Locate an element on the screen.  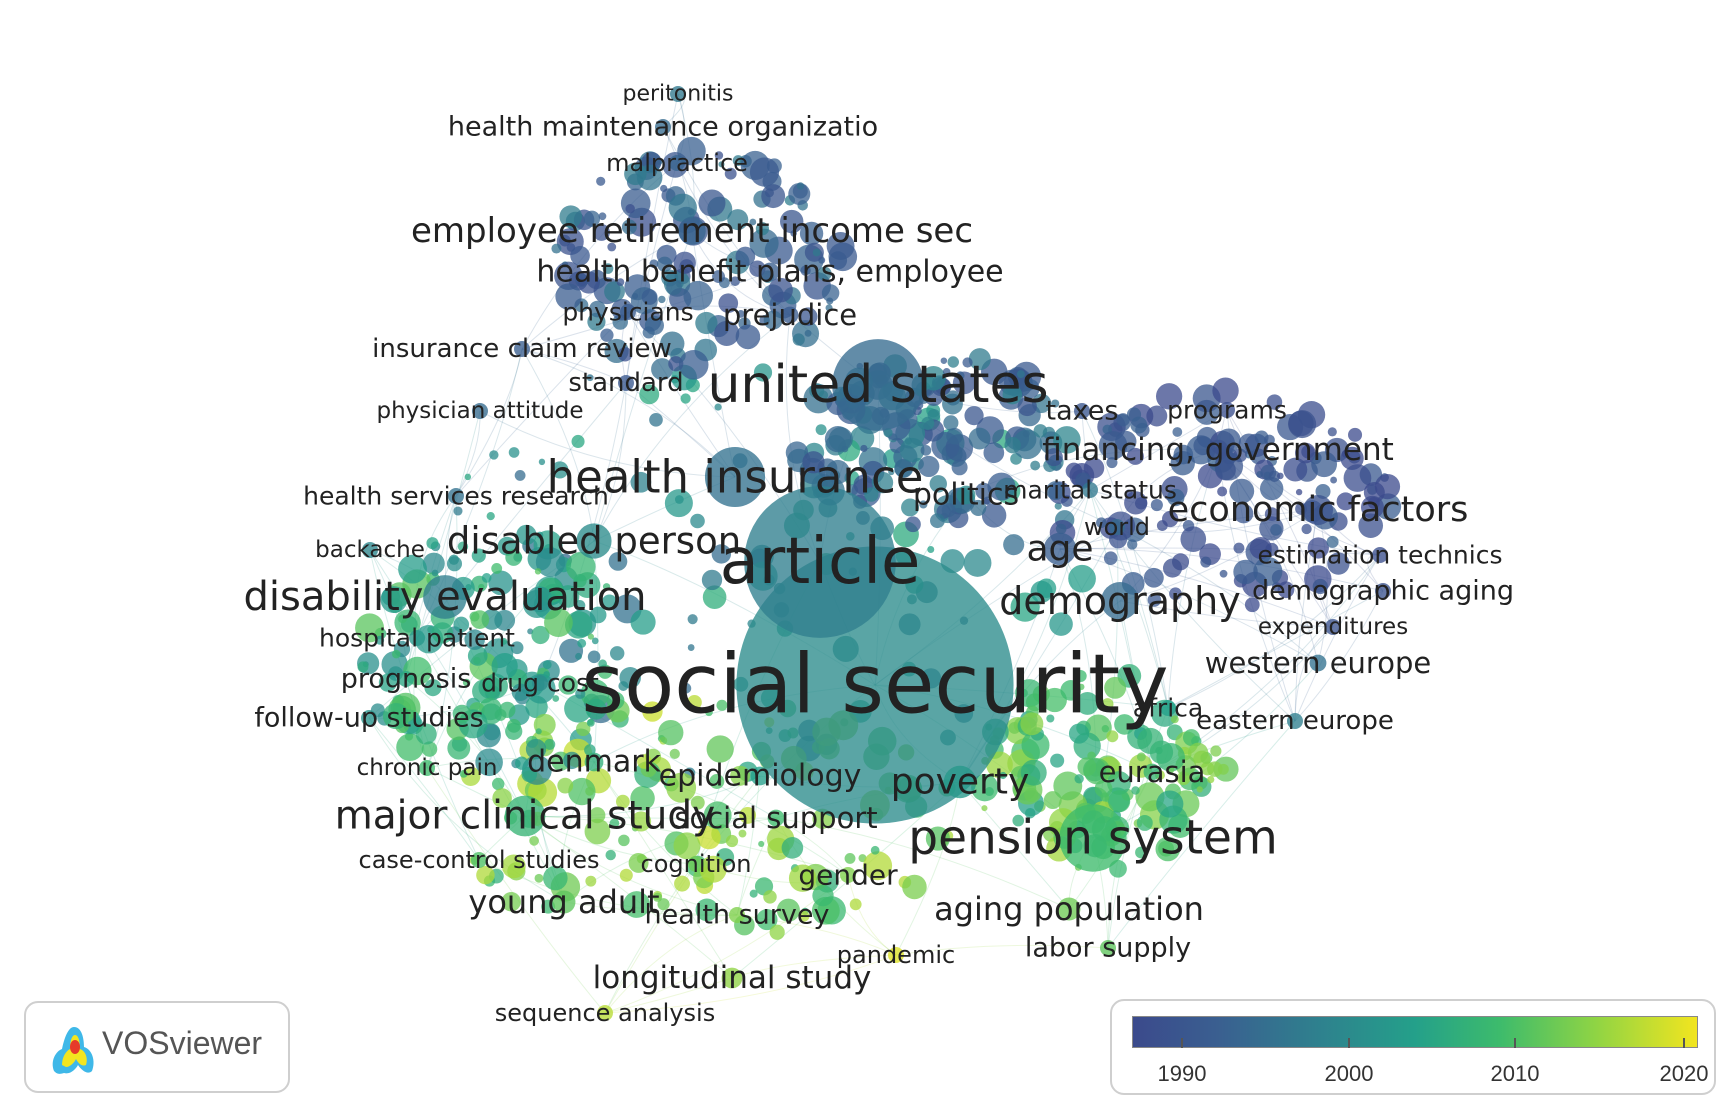
keyword-label: labor supply is located at coordinates (1108, 948).